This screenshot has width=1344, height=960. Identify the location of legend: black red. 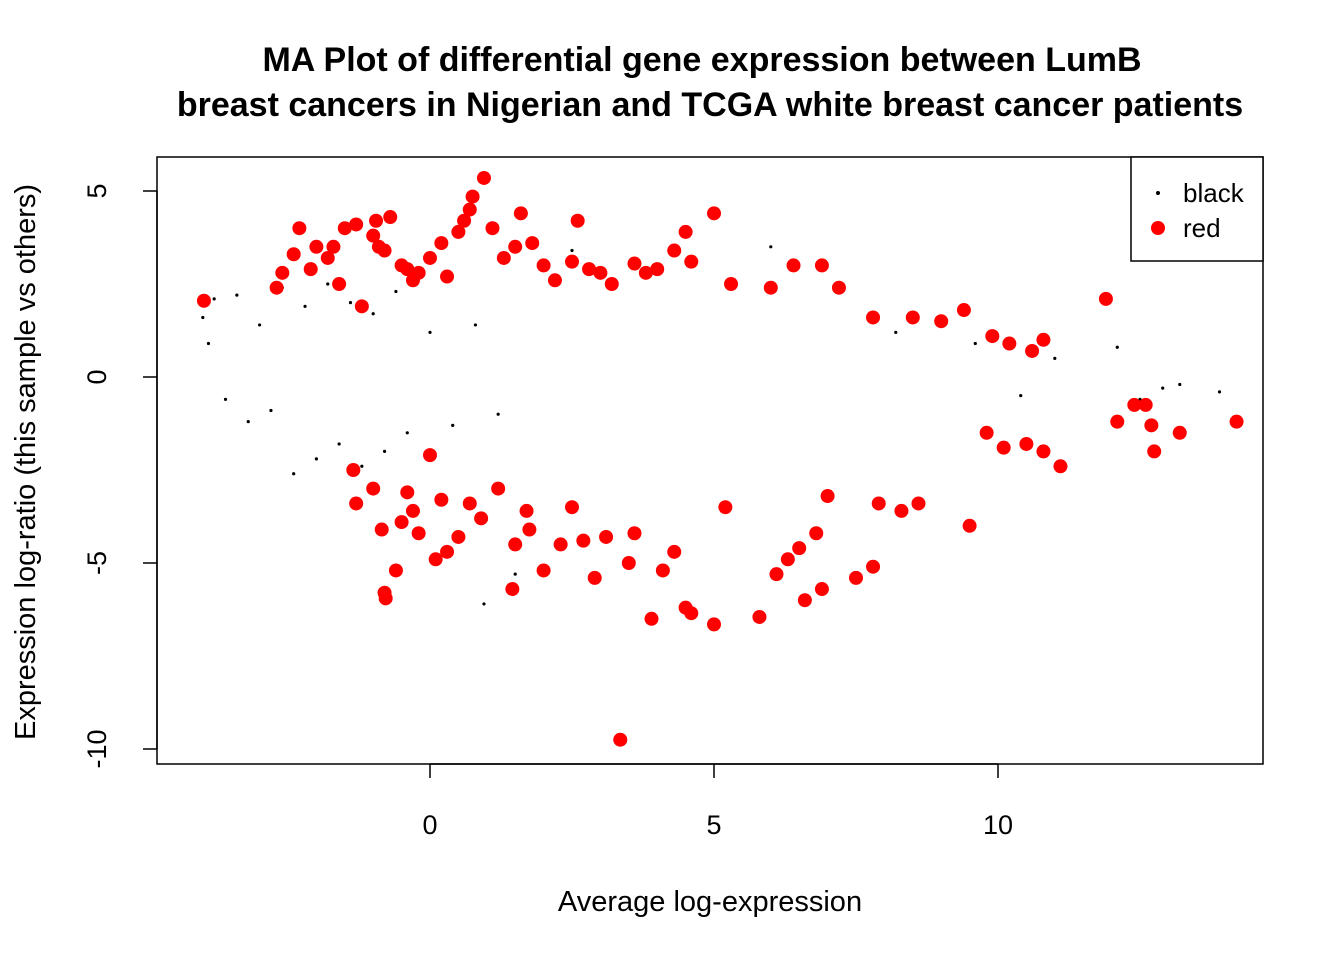
(1197, 209).